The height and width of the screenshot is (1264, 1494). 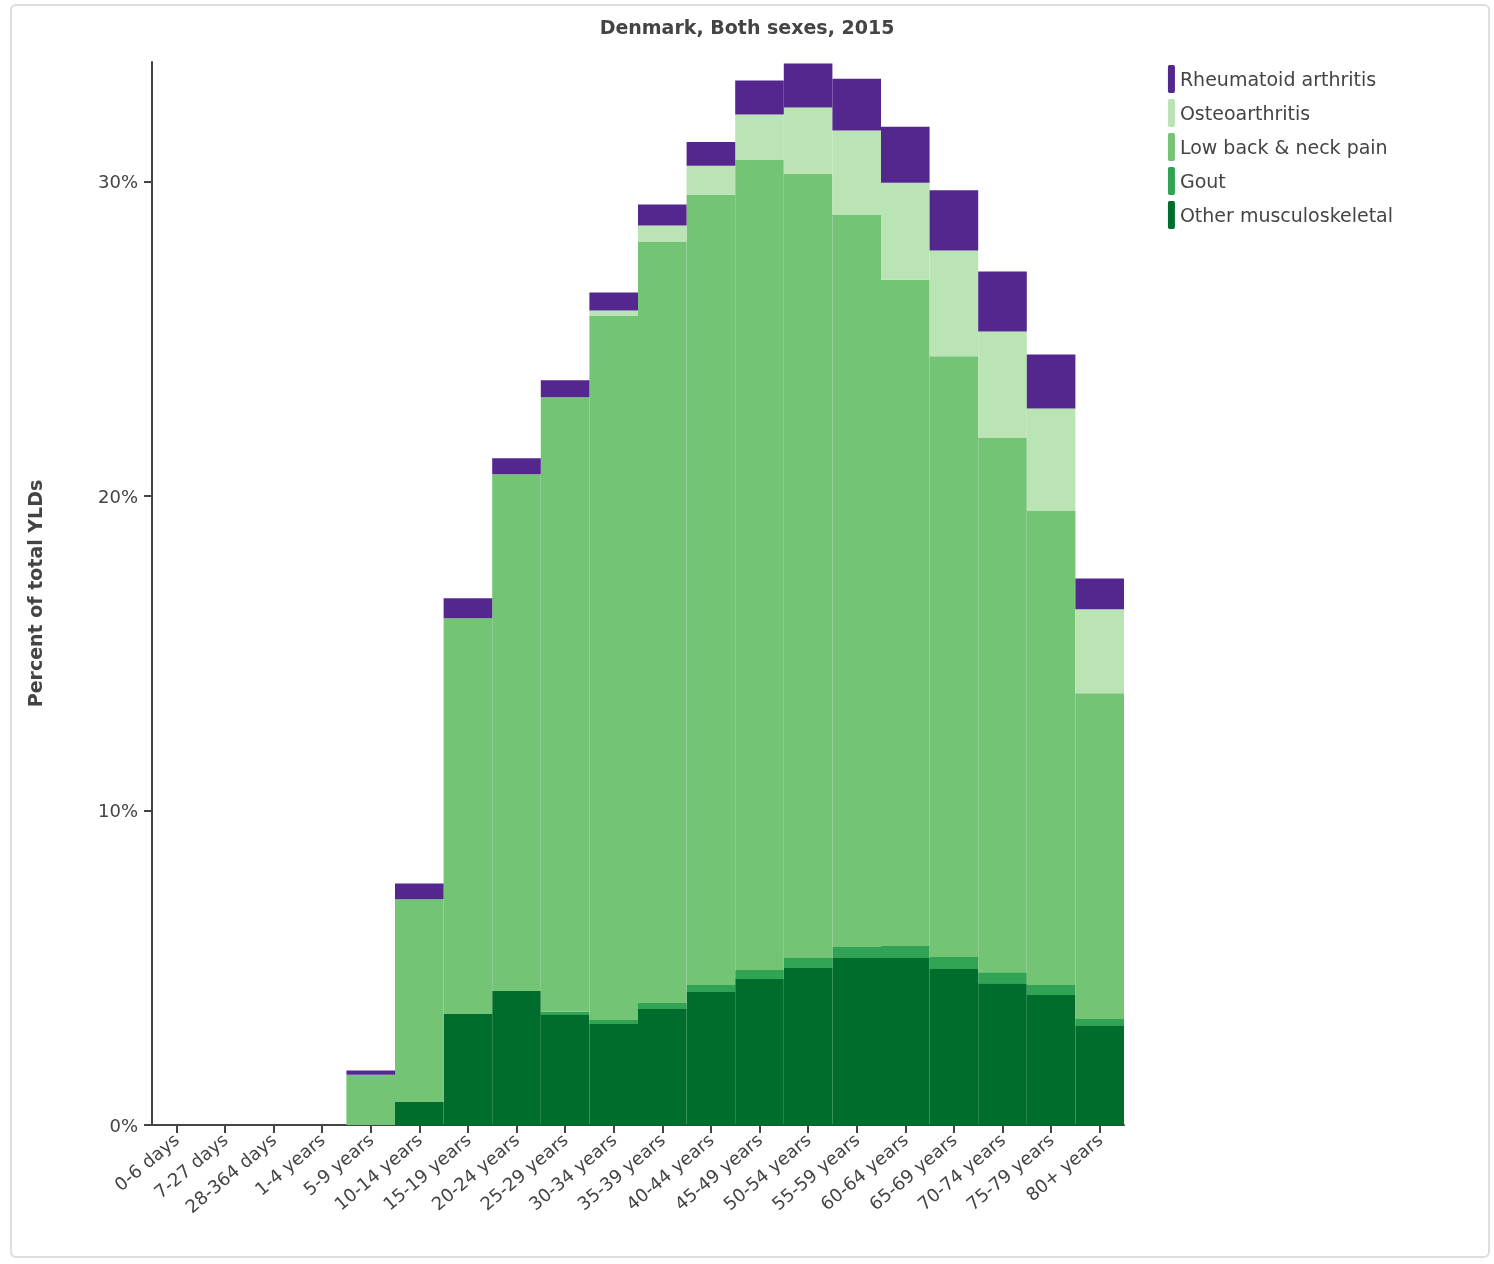 What do you see at coordinates (1283, 147) in the screenshot?
I see `legend-label: Low back & neck pain` at bounding box center [1283, 147].